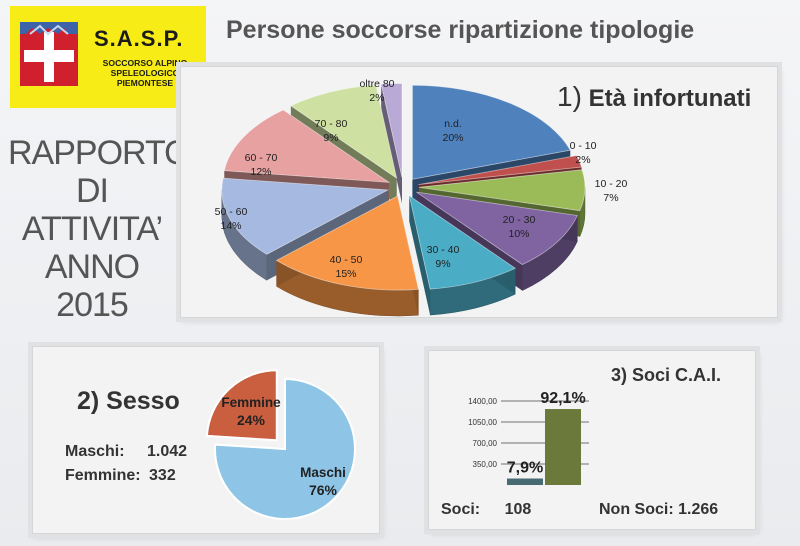 This screenshot has width=800, height=546. I want to click on sex-pie-pct: 24%, so click(251, 420).